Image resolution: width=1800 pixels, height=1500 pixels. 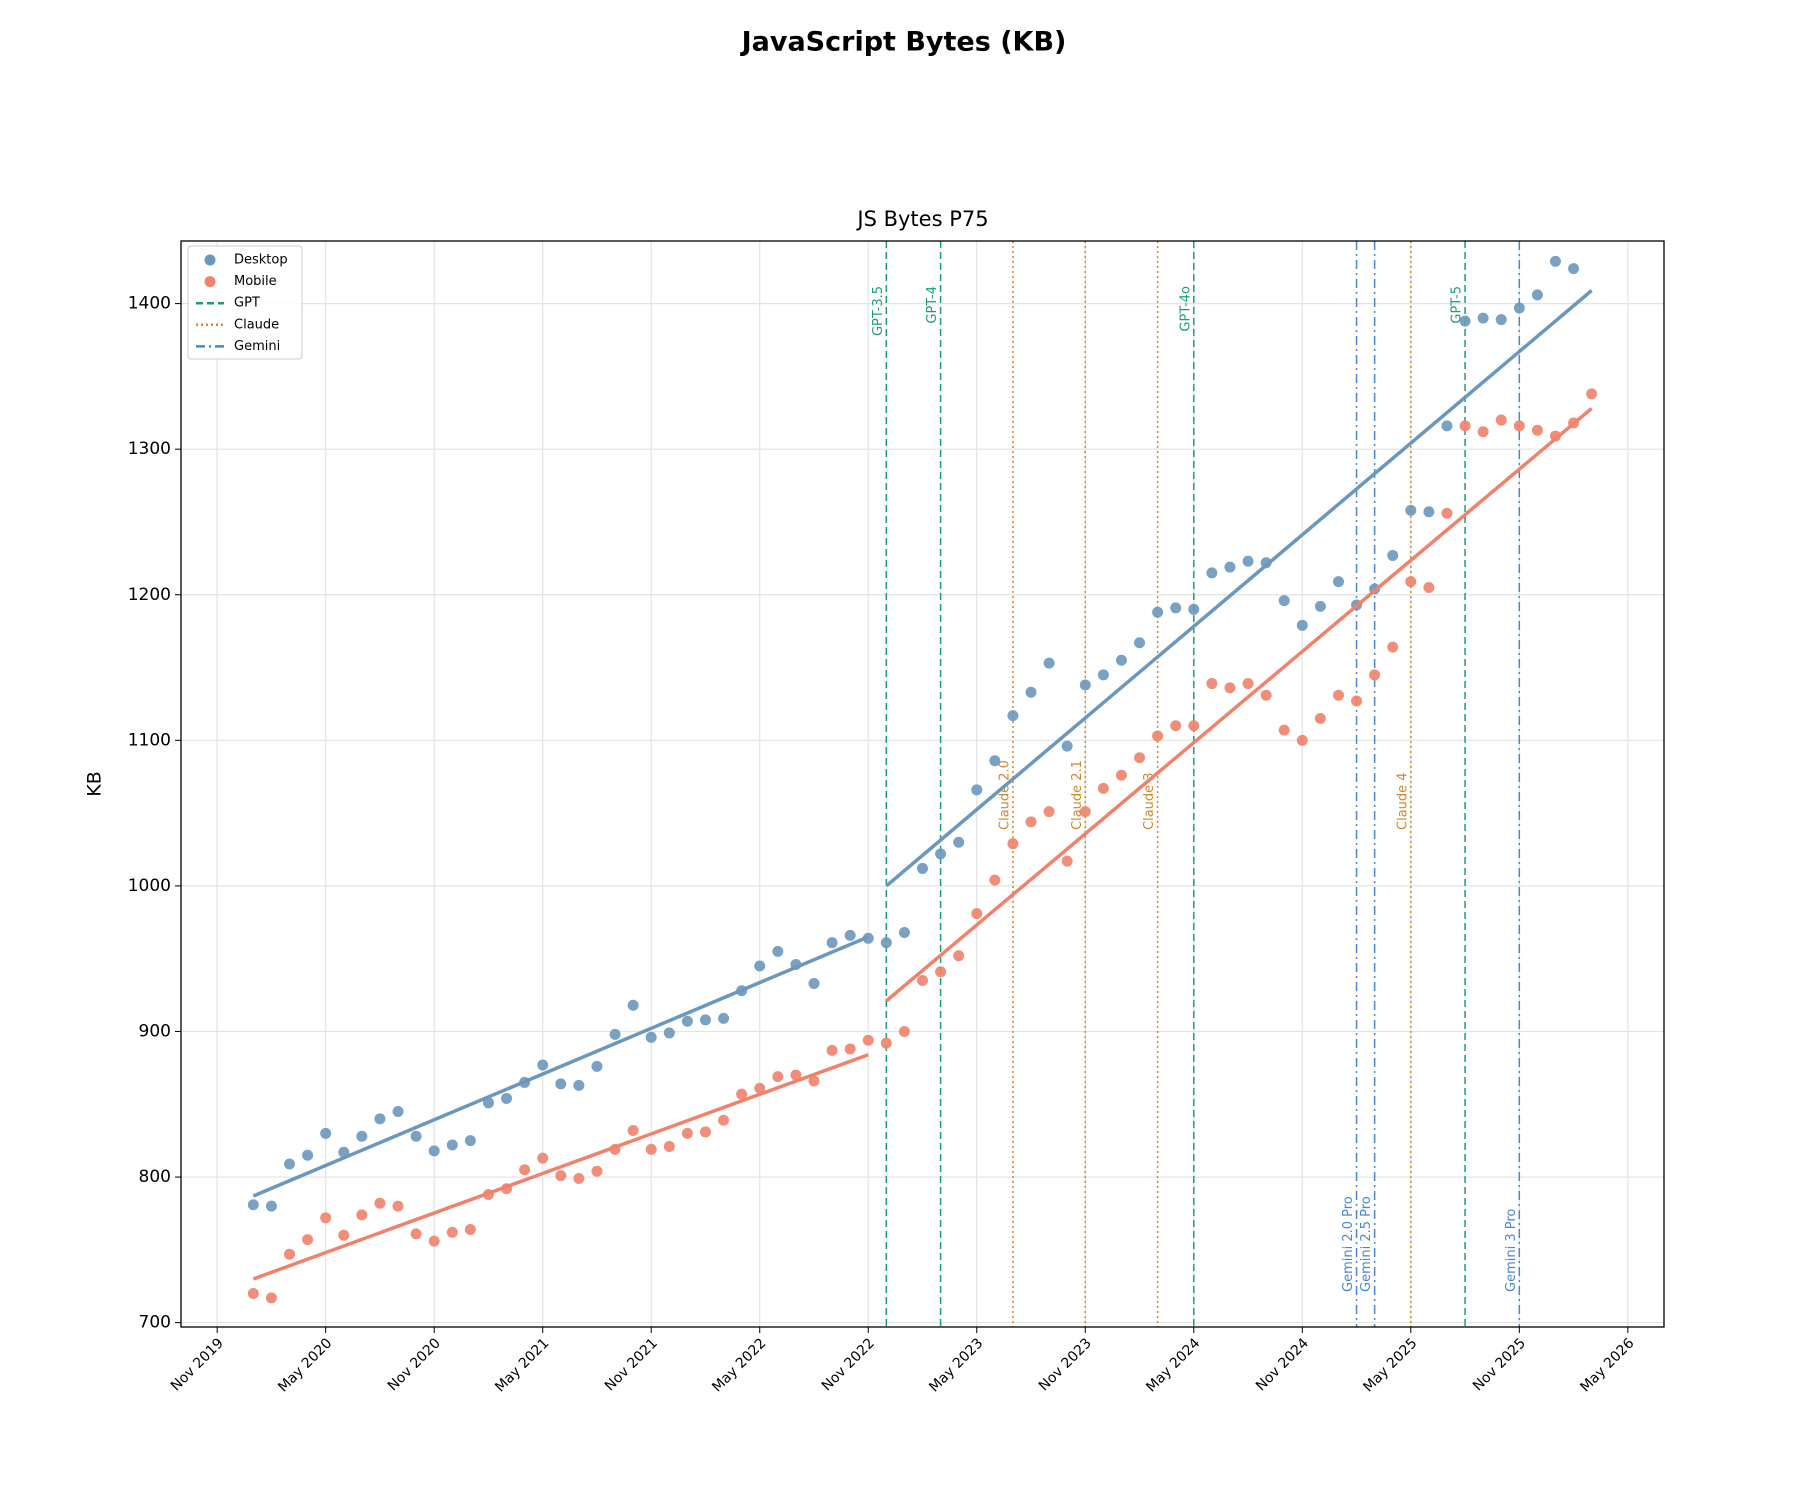 I want to click on y-axis-label: KB, so click(x=95, y=784).